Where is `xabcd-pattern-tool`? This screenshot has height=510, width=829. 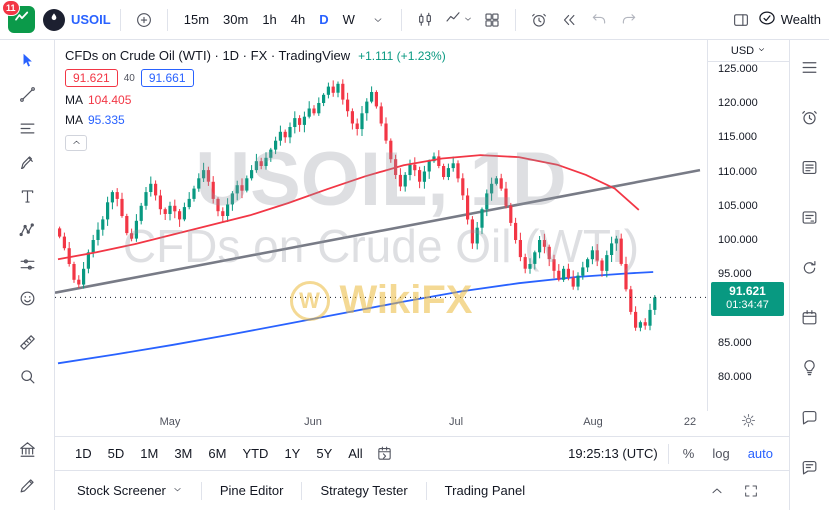 xabcd-pattern-tool is located at coordinates (27, 232).